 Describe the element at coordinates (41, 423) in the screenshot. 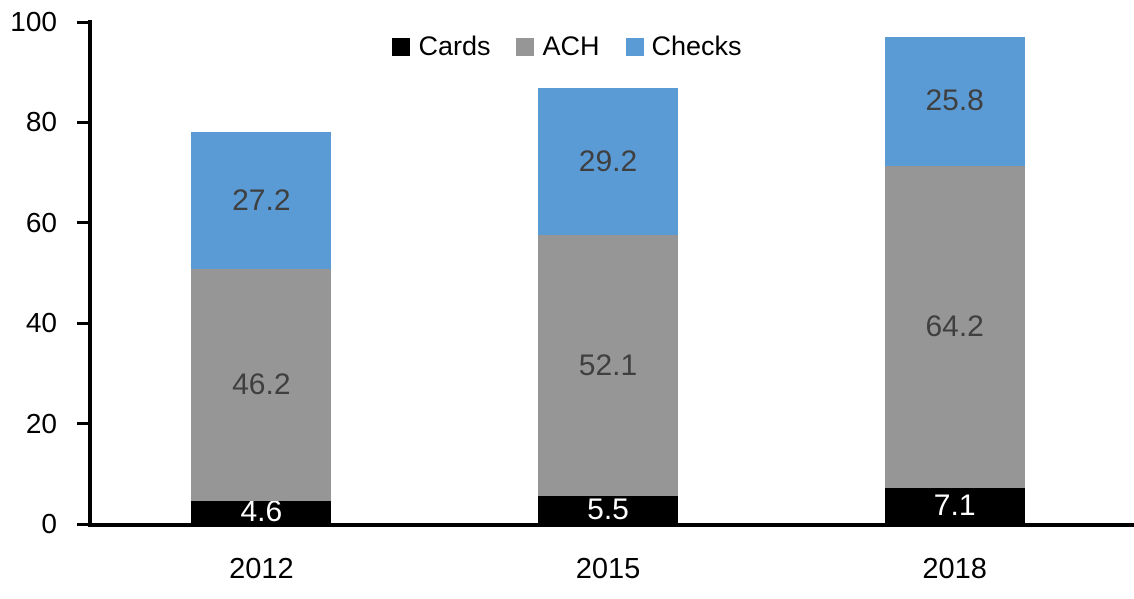

I see `y-tick-label: 20` at that location.